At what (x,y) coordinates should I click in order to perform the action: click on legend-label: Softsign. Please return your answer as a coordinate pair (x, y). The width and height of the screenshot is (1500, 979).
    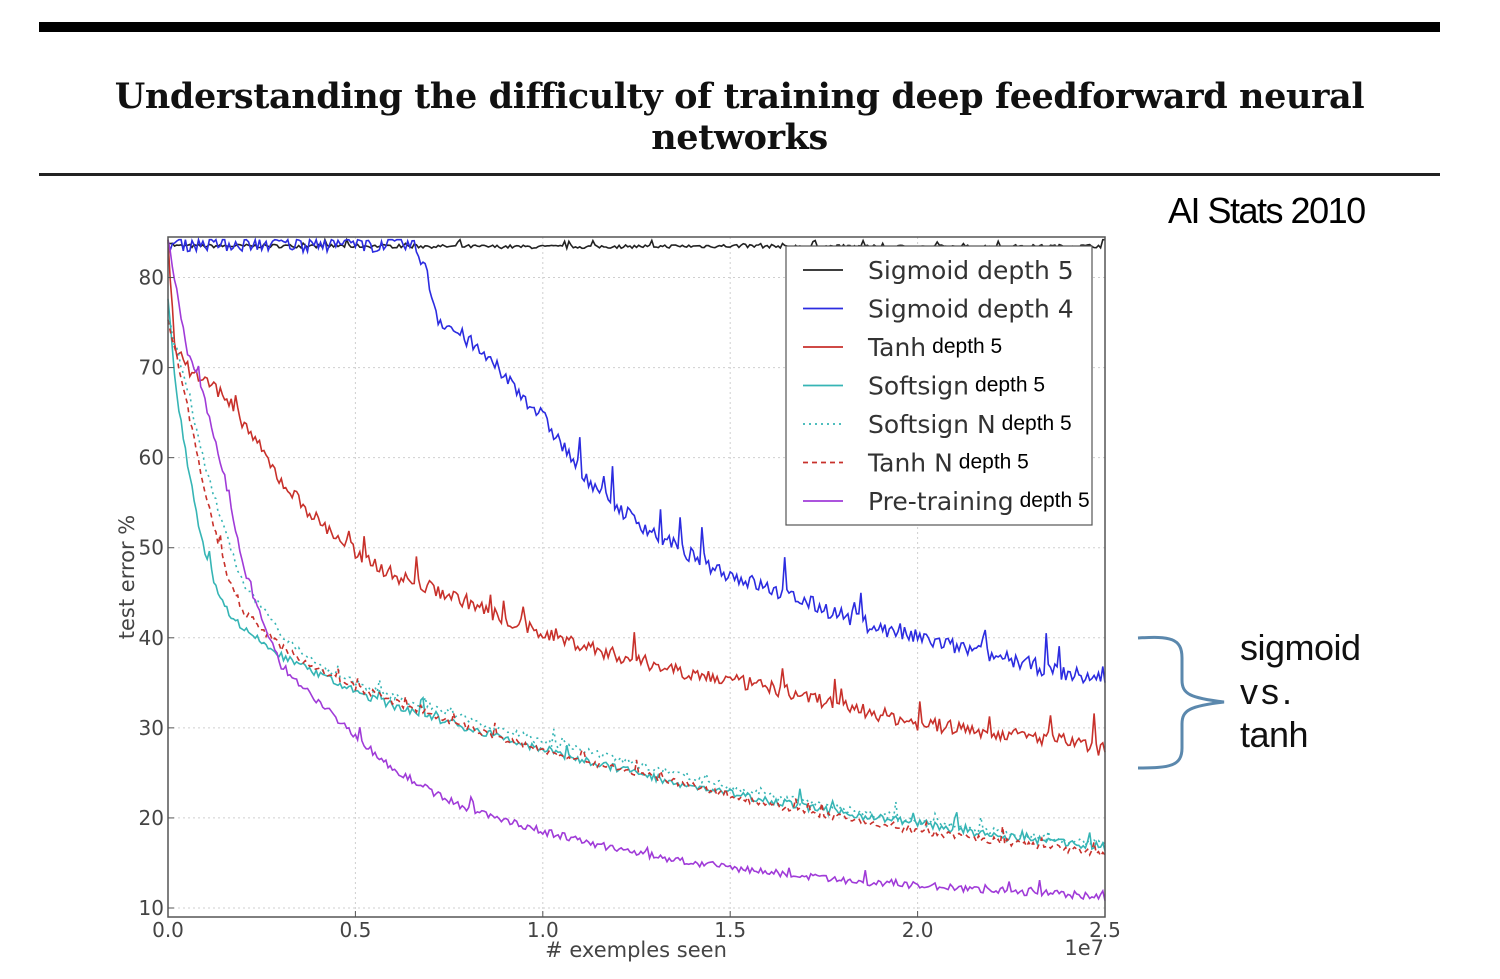
    Looking at the image, I should click on (918, 386).